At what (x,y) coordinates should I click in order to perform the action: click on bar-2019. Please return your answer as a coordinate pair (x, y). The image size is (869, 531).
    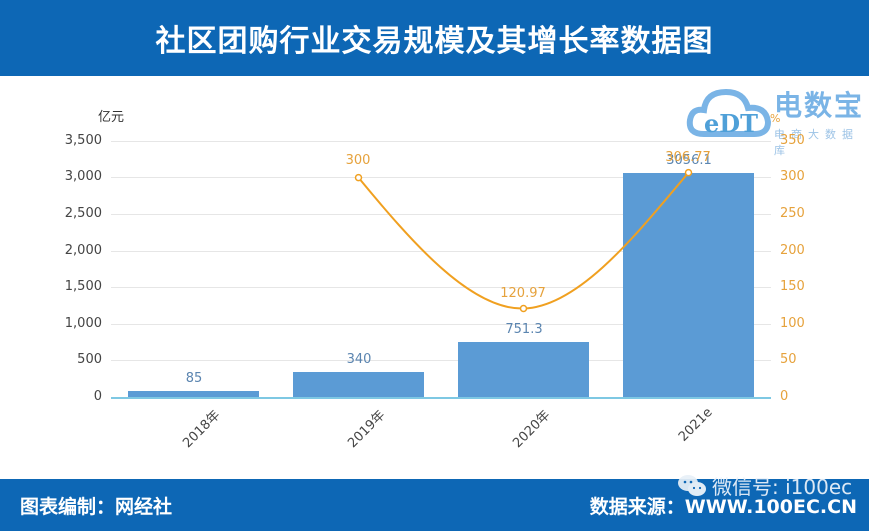
    Looking at the image, I should click on (358, 384).